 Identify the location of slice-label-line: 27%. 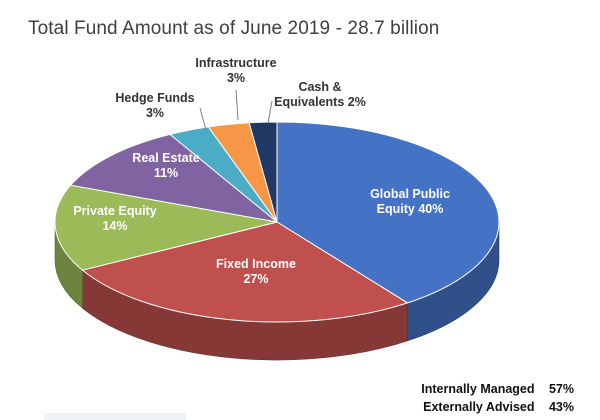
(255, 279).